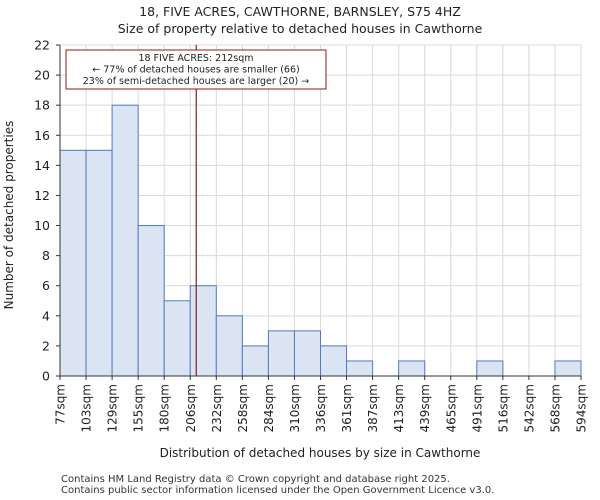 The width and height of the screenshot is (600, 500). Describe the element at coordinates (451, 408) in the screenshot. I see `x-tick-label: 465sqm` at that location.